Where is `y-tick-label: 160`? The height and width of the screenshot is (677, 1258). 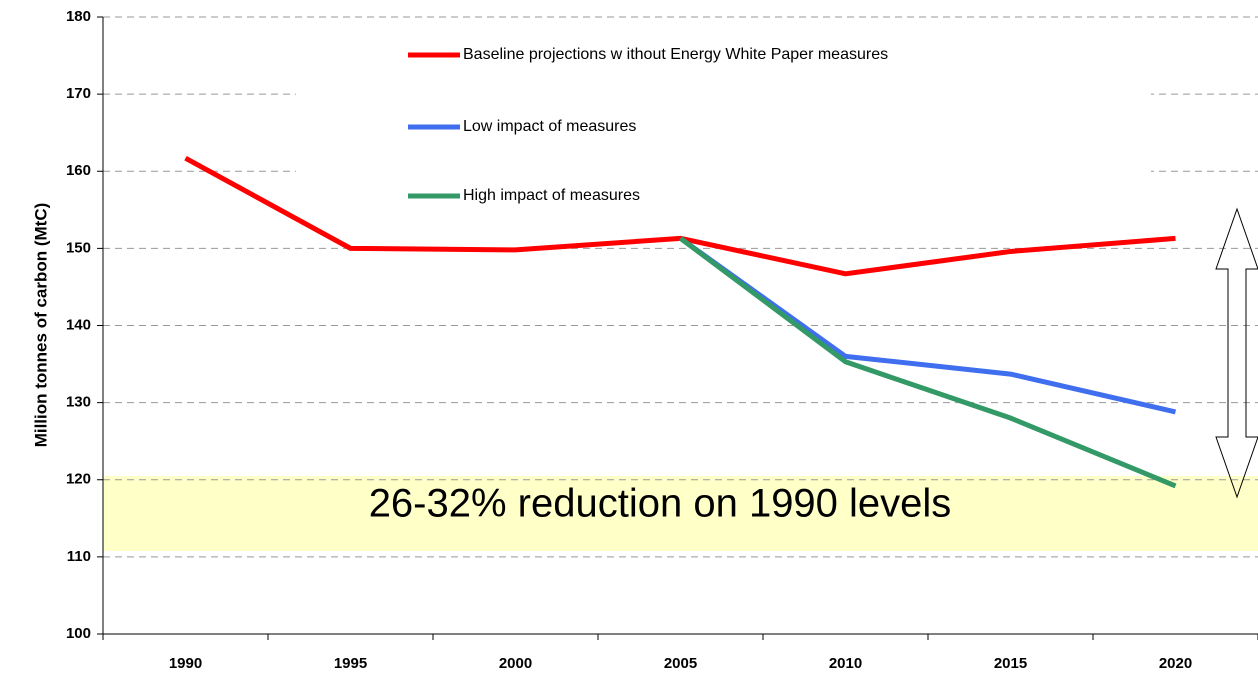 y-tick-label: 160 is located at coordinates (78, 170).